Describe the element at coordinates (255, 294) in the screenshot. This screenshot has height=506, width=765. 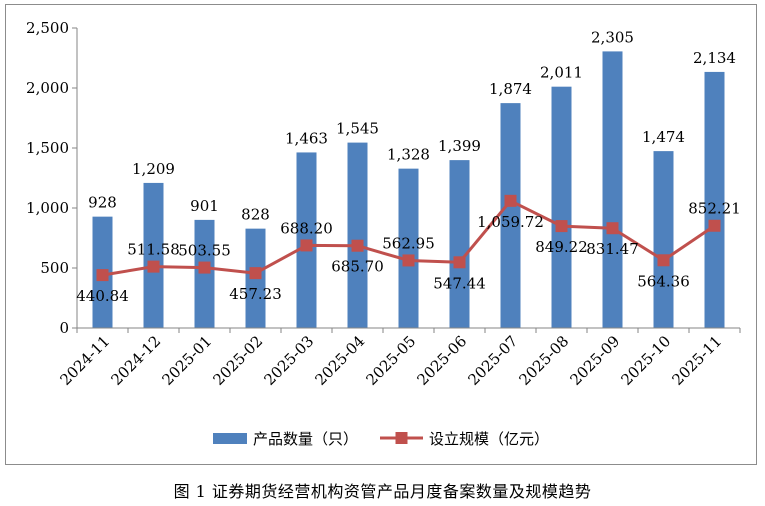
I see `line-data-label: 457.23` at that location.